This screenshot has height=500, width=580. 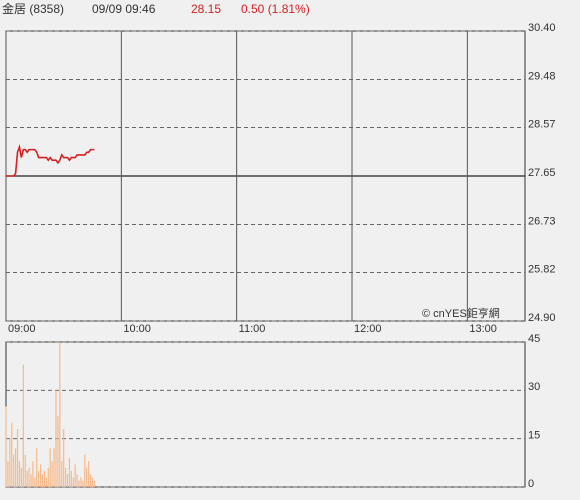 I want to click on x-tick-label: 12:00, so click(x=368, y=329).